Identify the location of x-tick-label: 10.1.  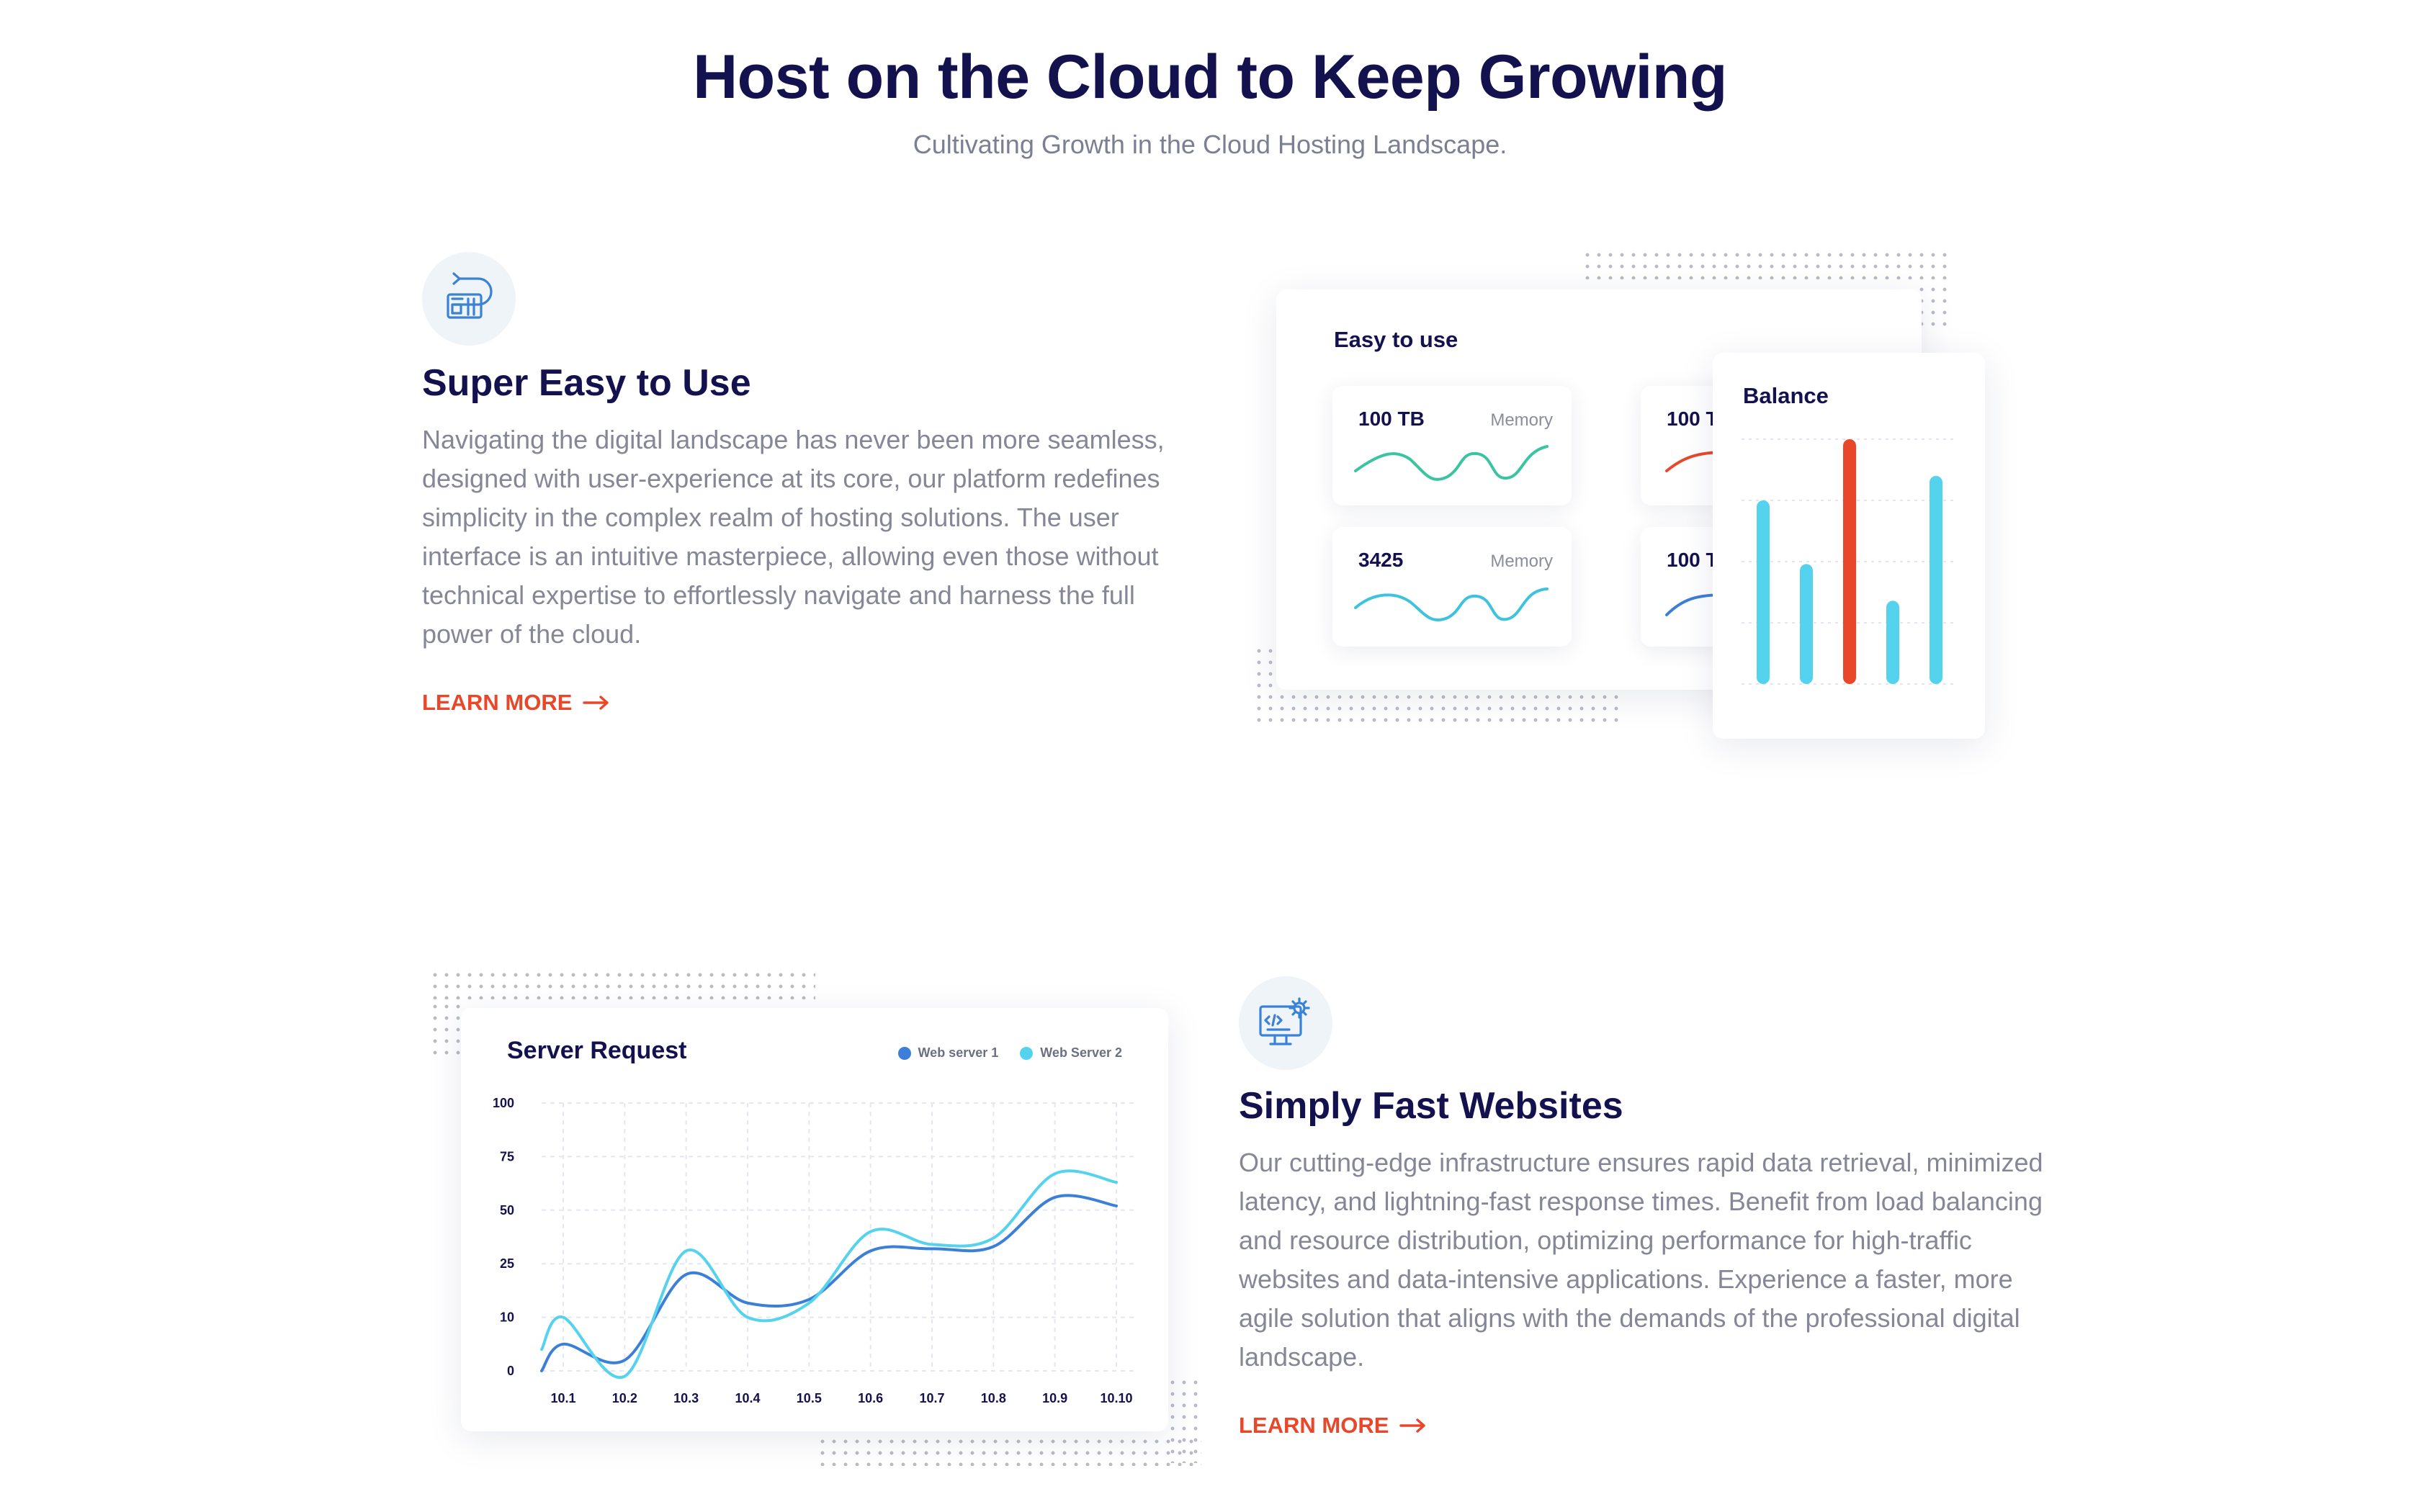
(562, 1398).